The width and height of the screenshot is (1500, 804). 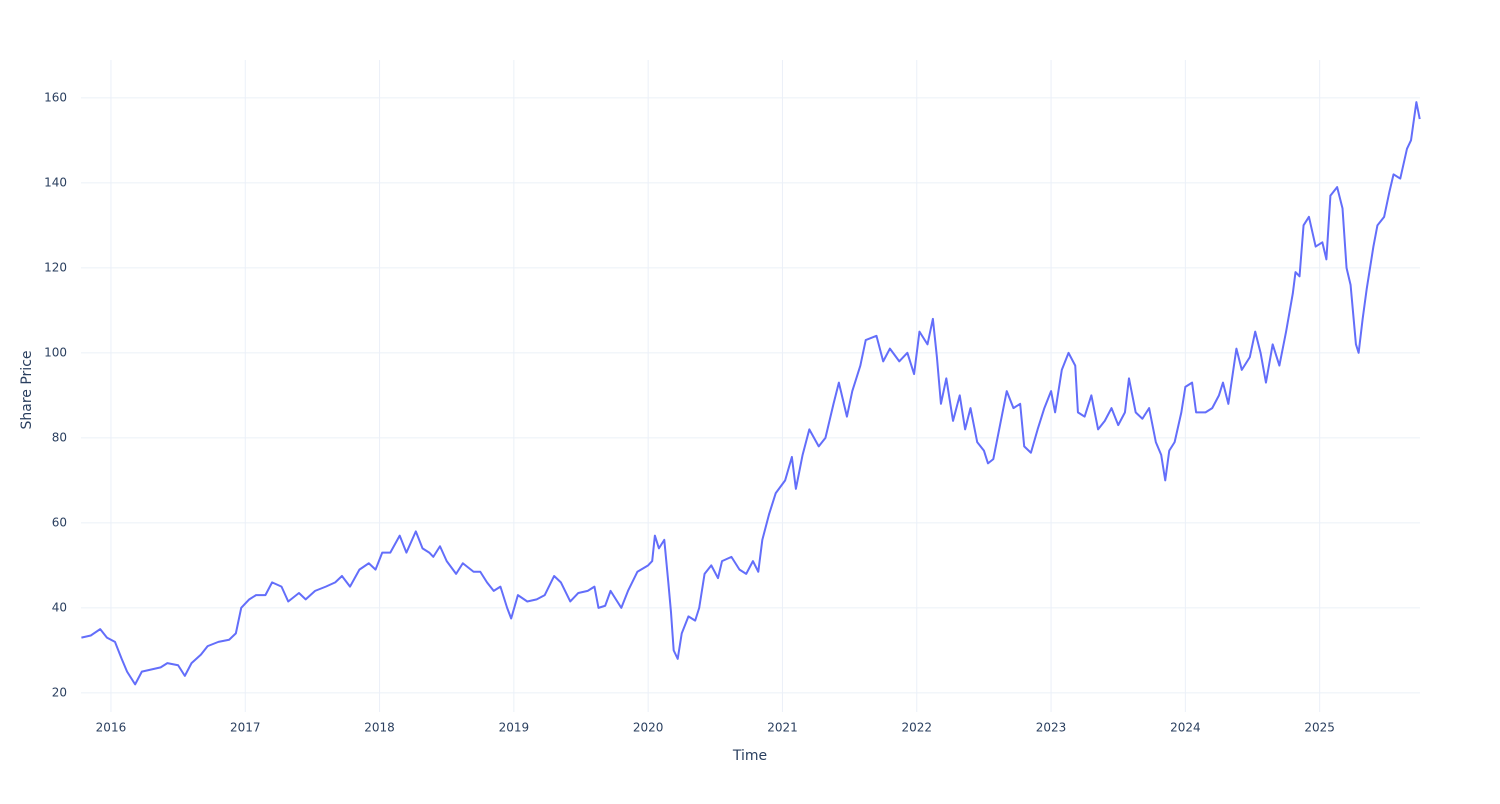 I want to click on y-tick-label: 140, so click(x=55, y=182).